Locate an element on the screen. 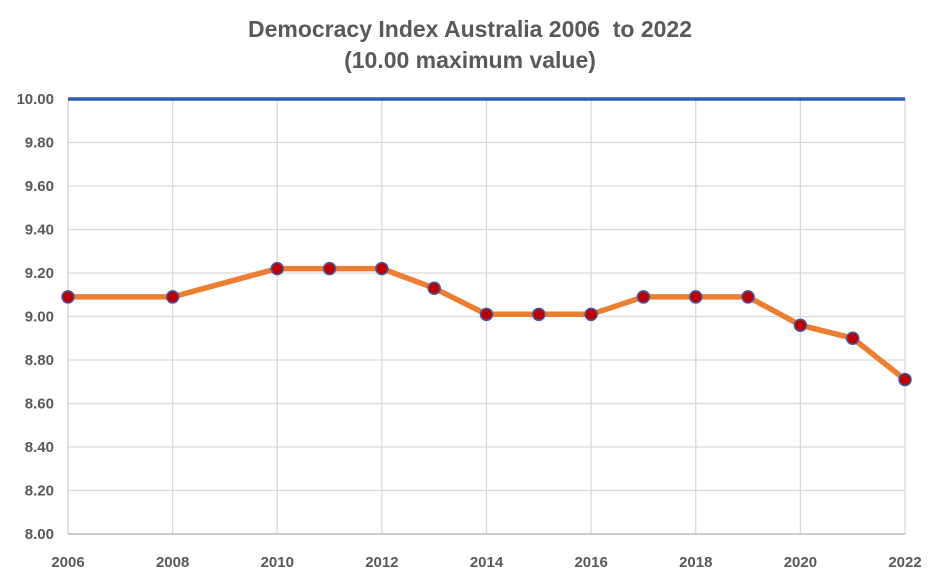 The image size is (940, 583). y-tick-label: 9.80 is located at coordinates (39, 143).